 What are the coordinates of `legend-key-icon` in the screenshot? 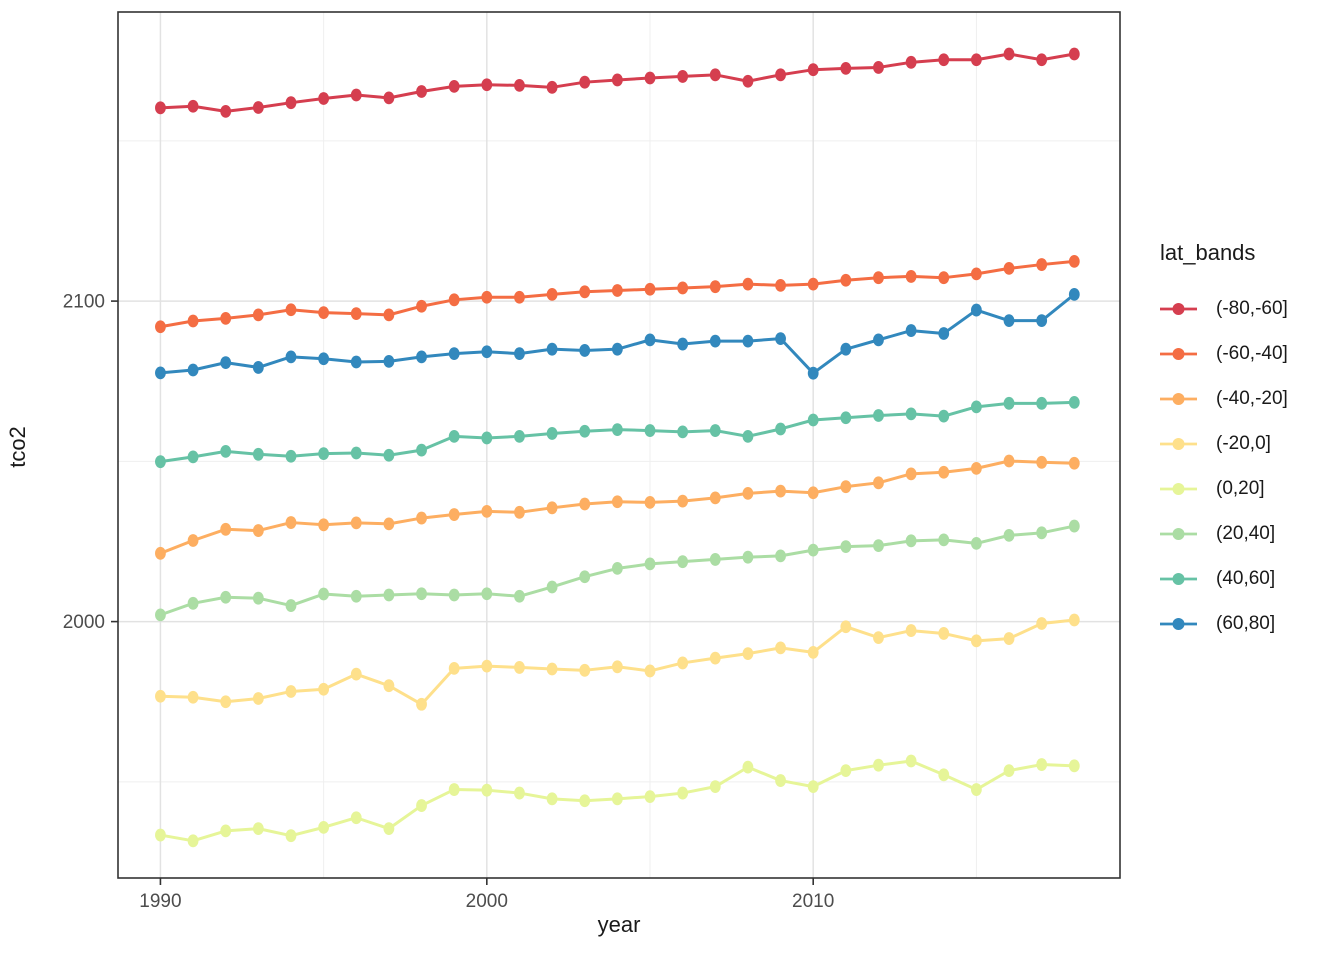 It's located at (1178, 488).